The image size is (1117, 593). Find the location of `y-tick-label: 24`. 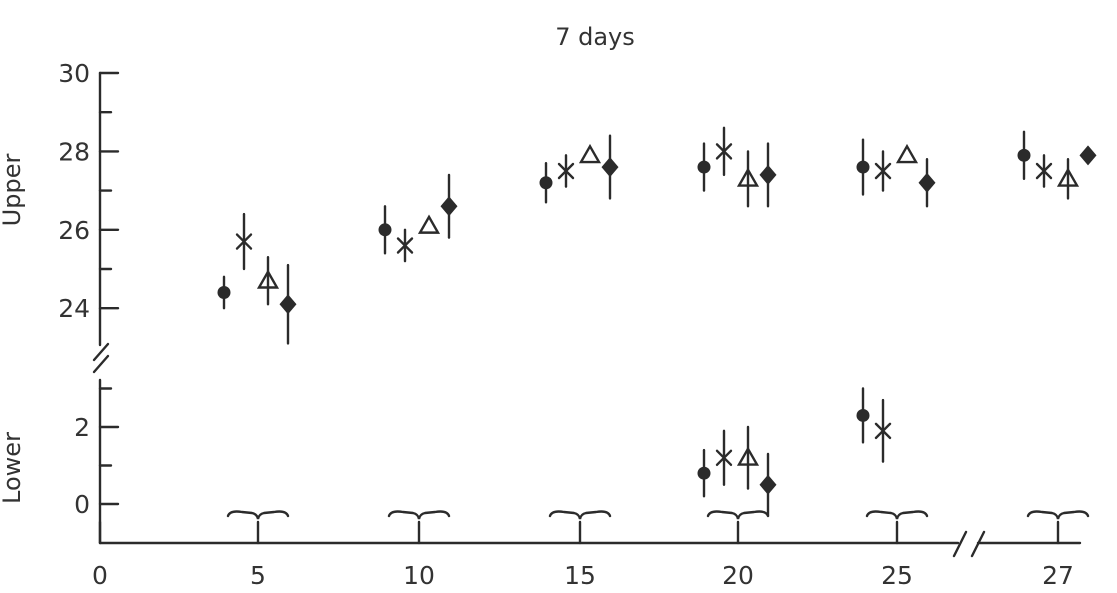

y-tick-label: 24 is located at coordinates (74, 308).